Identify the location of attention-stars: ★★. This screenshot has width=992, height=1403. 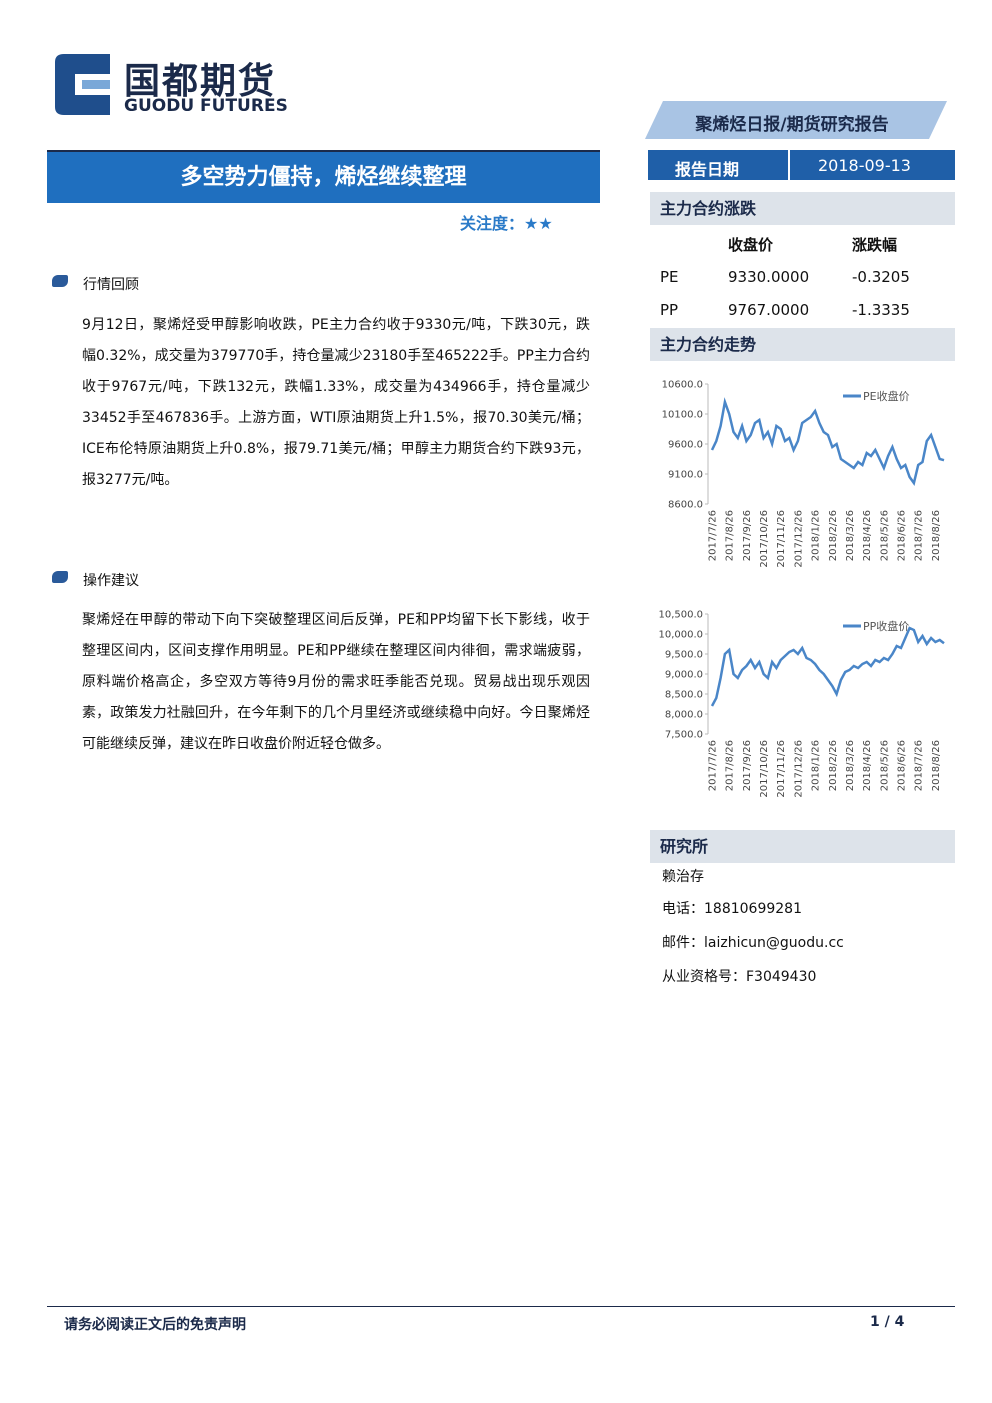
(538, 223).